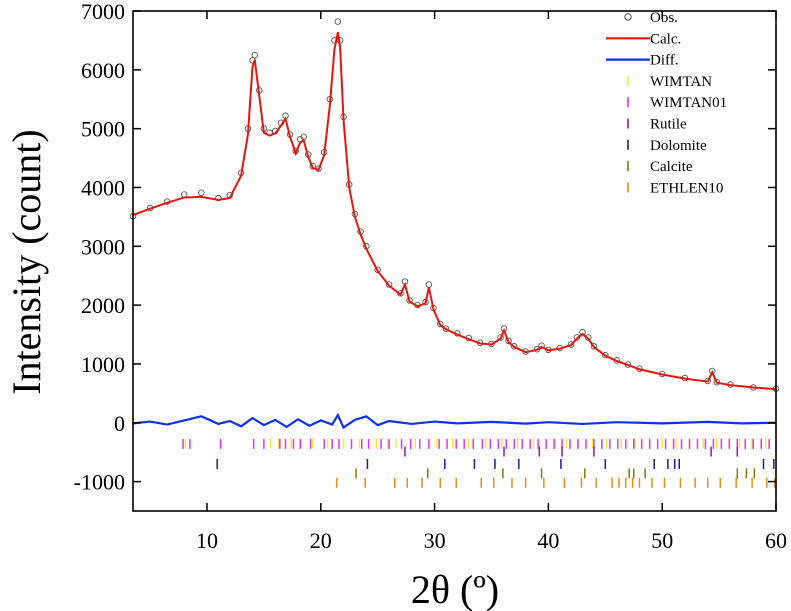 This screenshot has height=611, width=791. I want to click on legend-label-obs: Obs., so click(664, 18).